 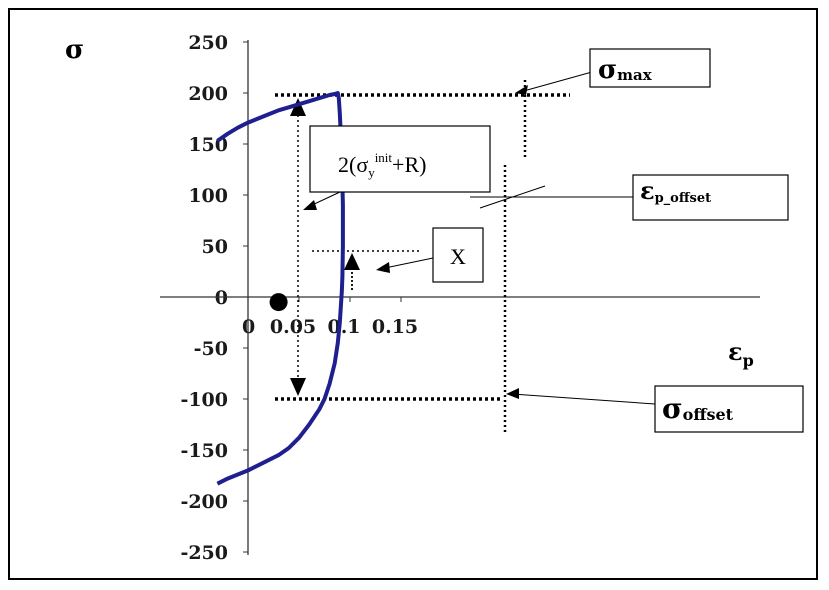 I want to click on y-tick-label: 50, so click(x=215, y=247).